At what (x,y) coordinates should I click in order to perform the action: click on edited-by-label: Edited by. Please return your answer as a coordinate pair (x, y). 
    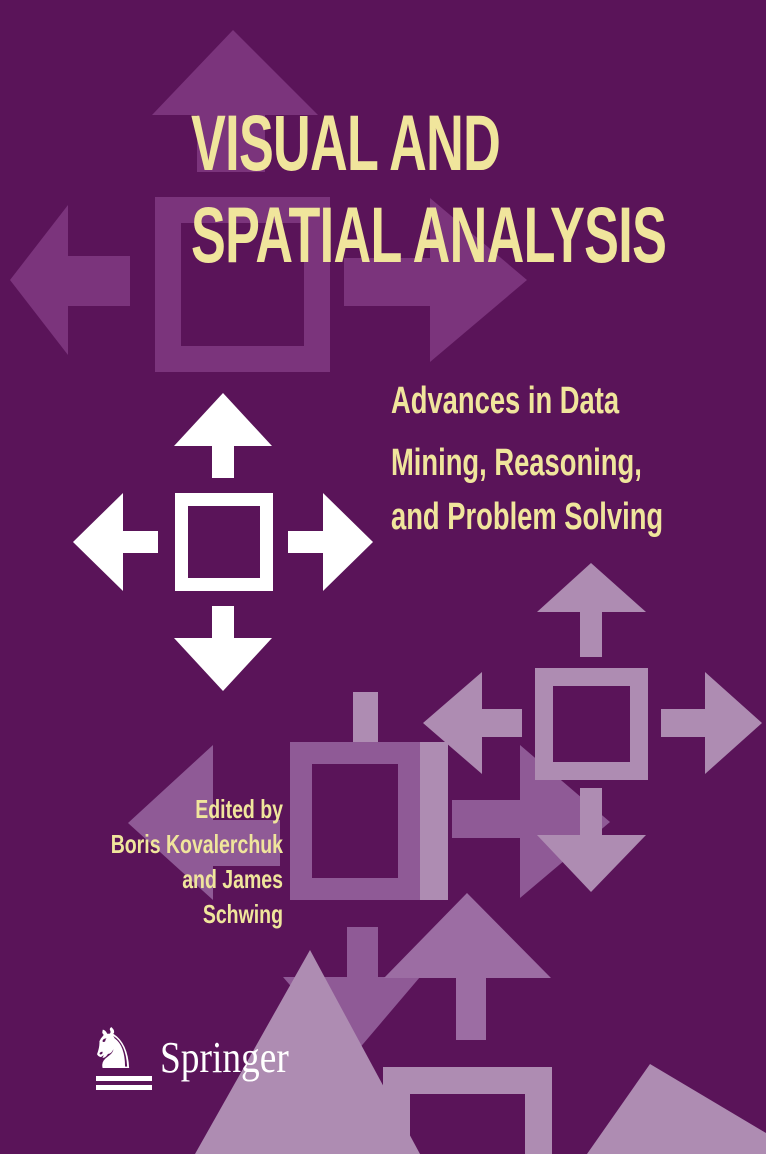
    Looking at the image, I should click on (239, 809).